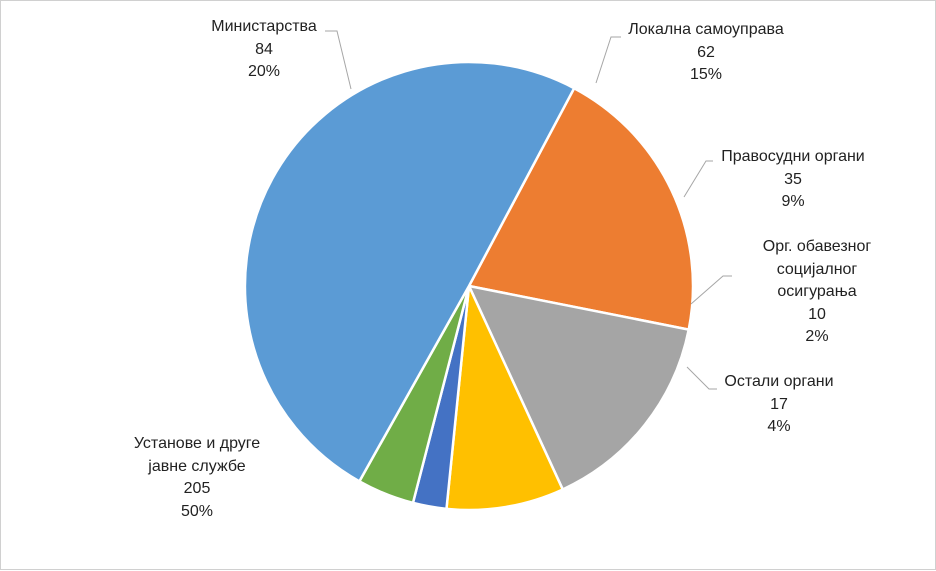 The height and width of the screenshot is (571, 936). I want to click on slice-category-label: осигурања, so click(817, 291).